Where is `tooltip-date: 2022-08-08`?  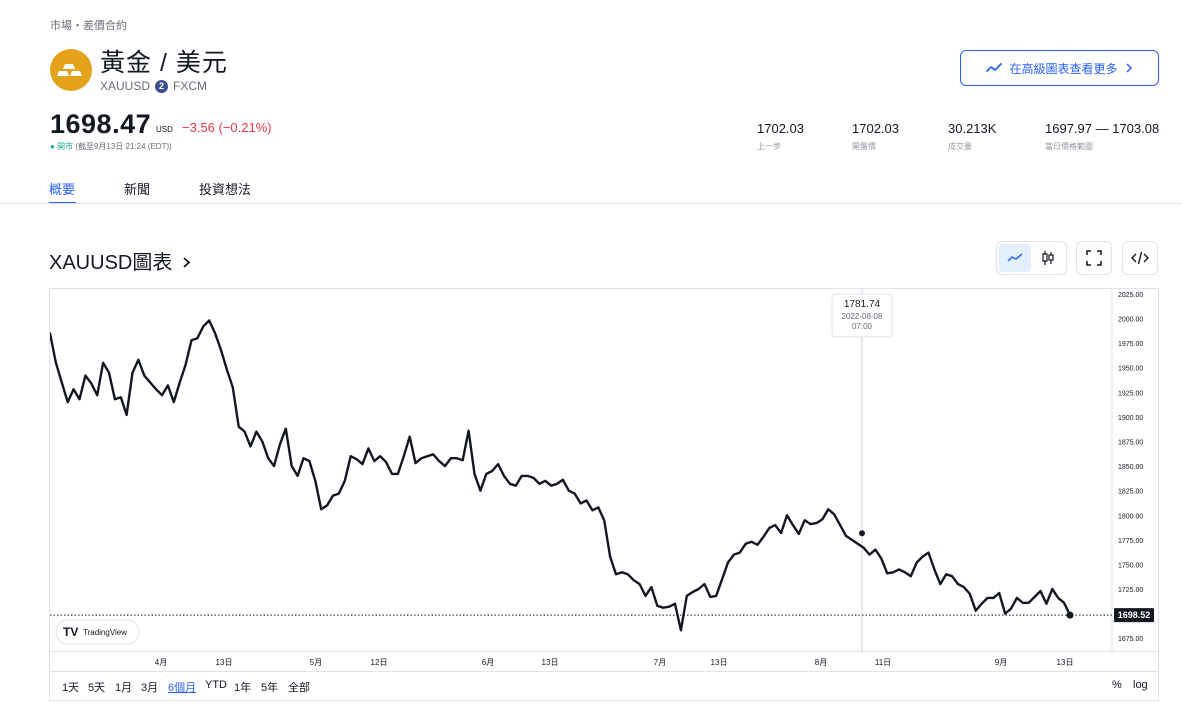 tooltip-date: 2022-08-08 is located at coordinates (862, 316).